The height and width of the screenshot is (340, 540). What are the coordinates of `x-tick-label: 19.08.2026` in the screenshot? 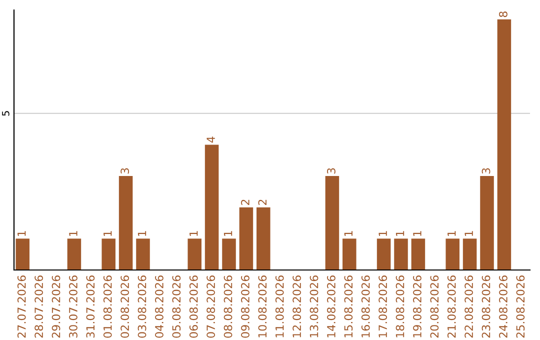 It's located at (417, 307).